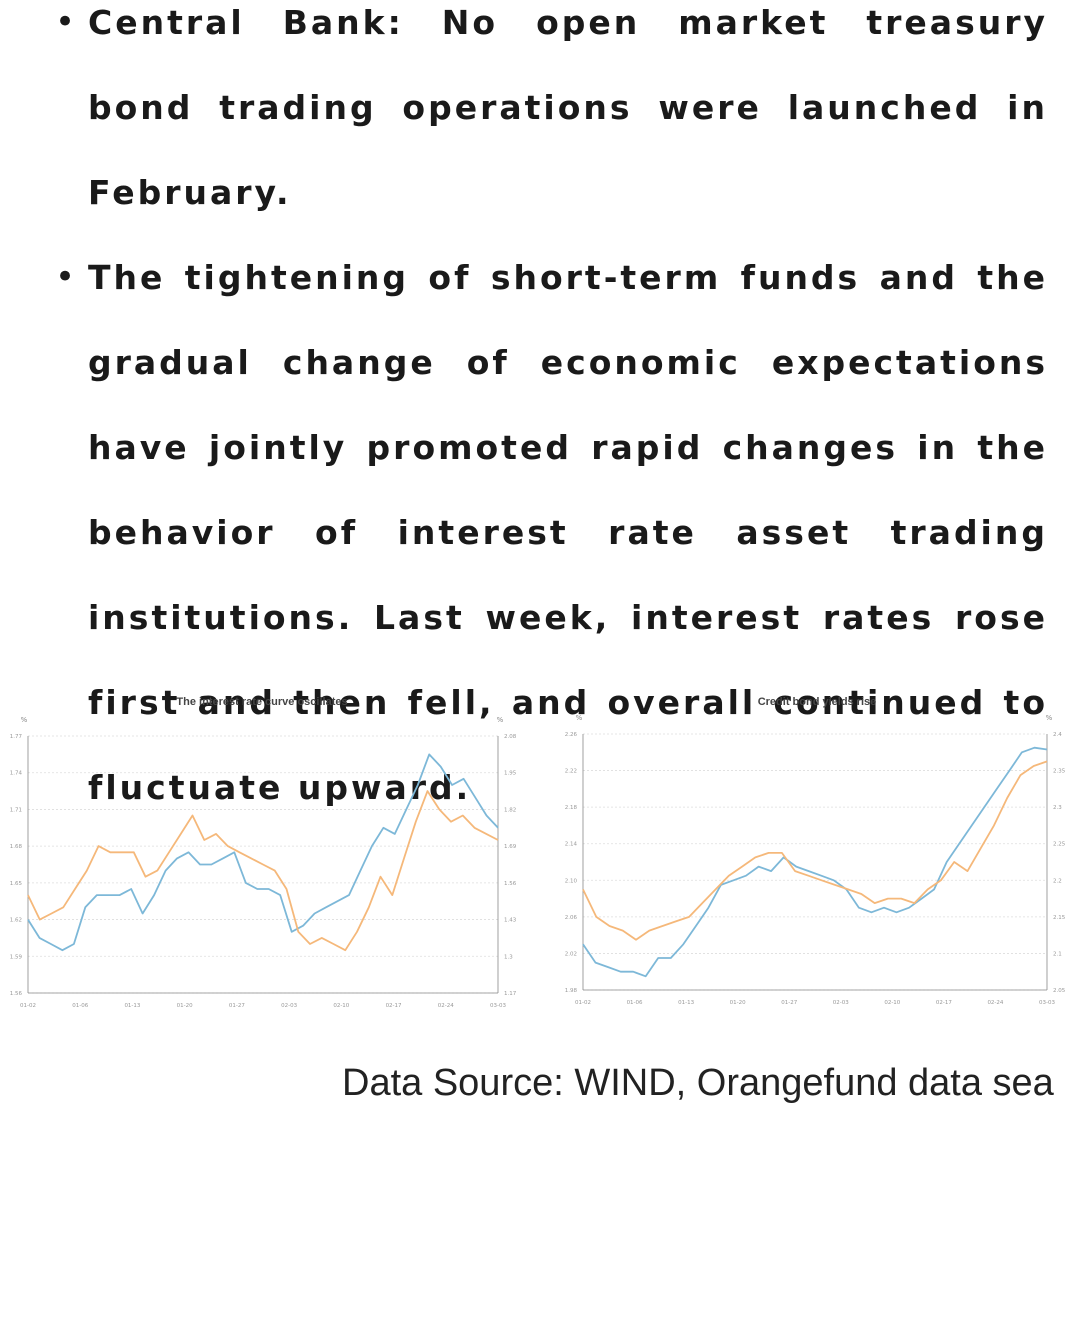 This screenshot has width=1080, height=1326. Describe the element at coordinates (261, 702) in the screenshot. I see `chart-title: The interest rate curve oscillates` at that location.